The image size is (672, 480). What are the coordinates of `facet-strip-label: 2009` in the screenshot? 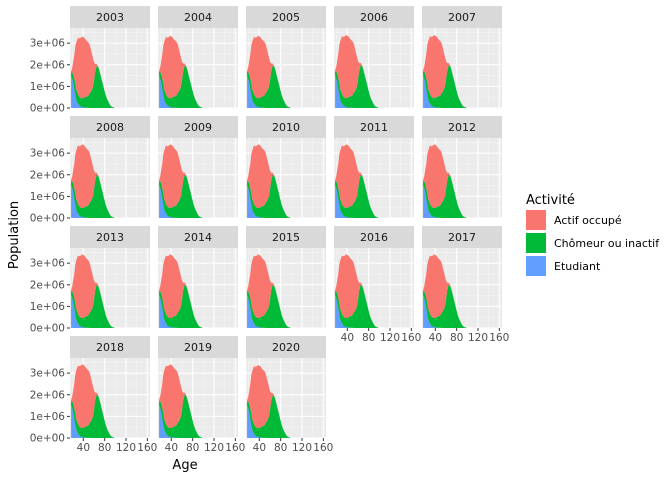 It's located at (198, 127).